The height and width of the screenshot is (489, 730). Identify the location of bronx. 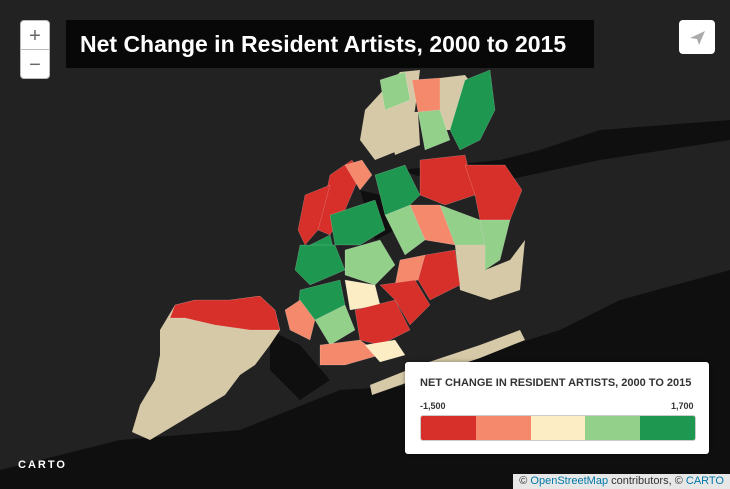
(428, 114).